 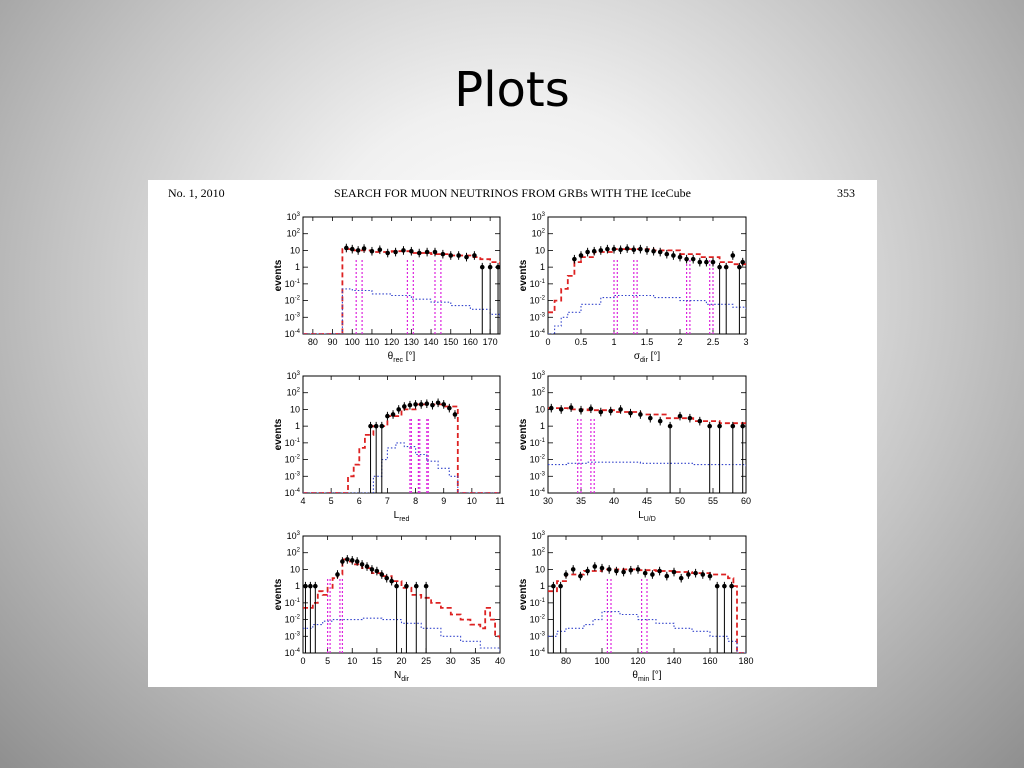 What do you see at coordinates (294, 553) in the screenshot?
I see `y-tick-label: 102` at bounding box center [294, 553].